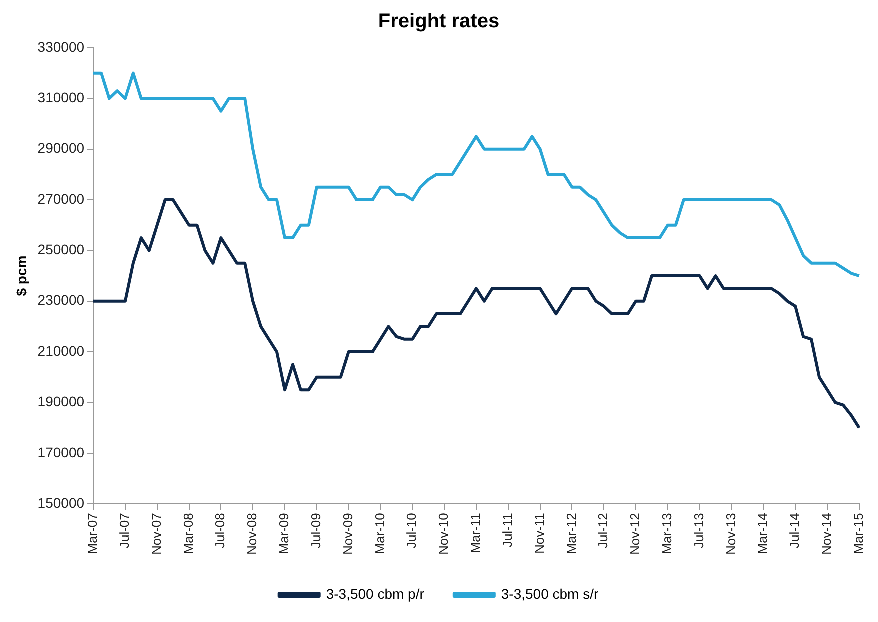  I want to click on x-tick-label: Jul-10, so click(412, 531).